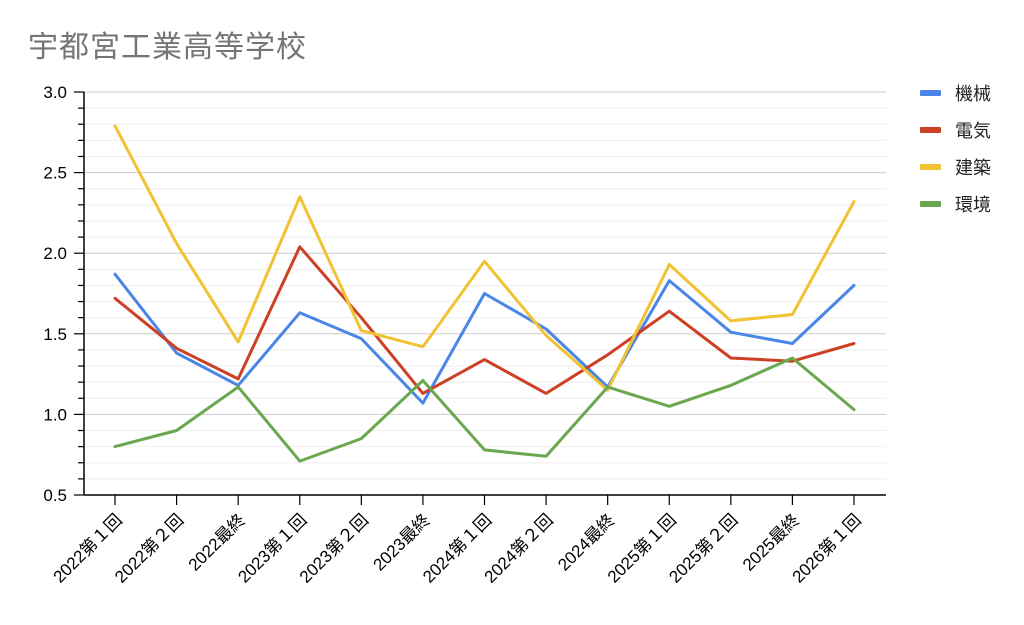 The height and width of the screenshot is (625, 1024). What do you see at coordinates (586, 542) in the screenshot?
I see `x-tick-label: 2024最終` at bounding box center [586, 542].